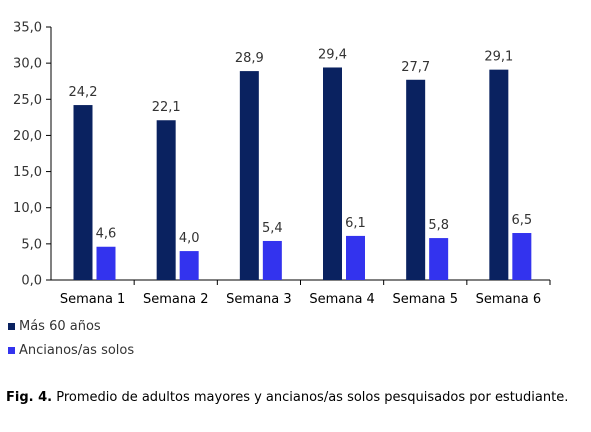  Describe the element at coordinates (272, 228) in the screenshot. I see `data-label-series-2: 5,4` at that location.